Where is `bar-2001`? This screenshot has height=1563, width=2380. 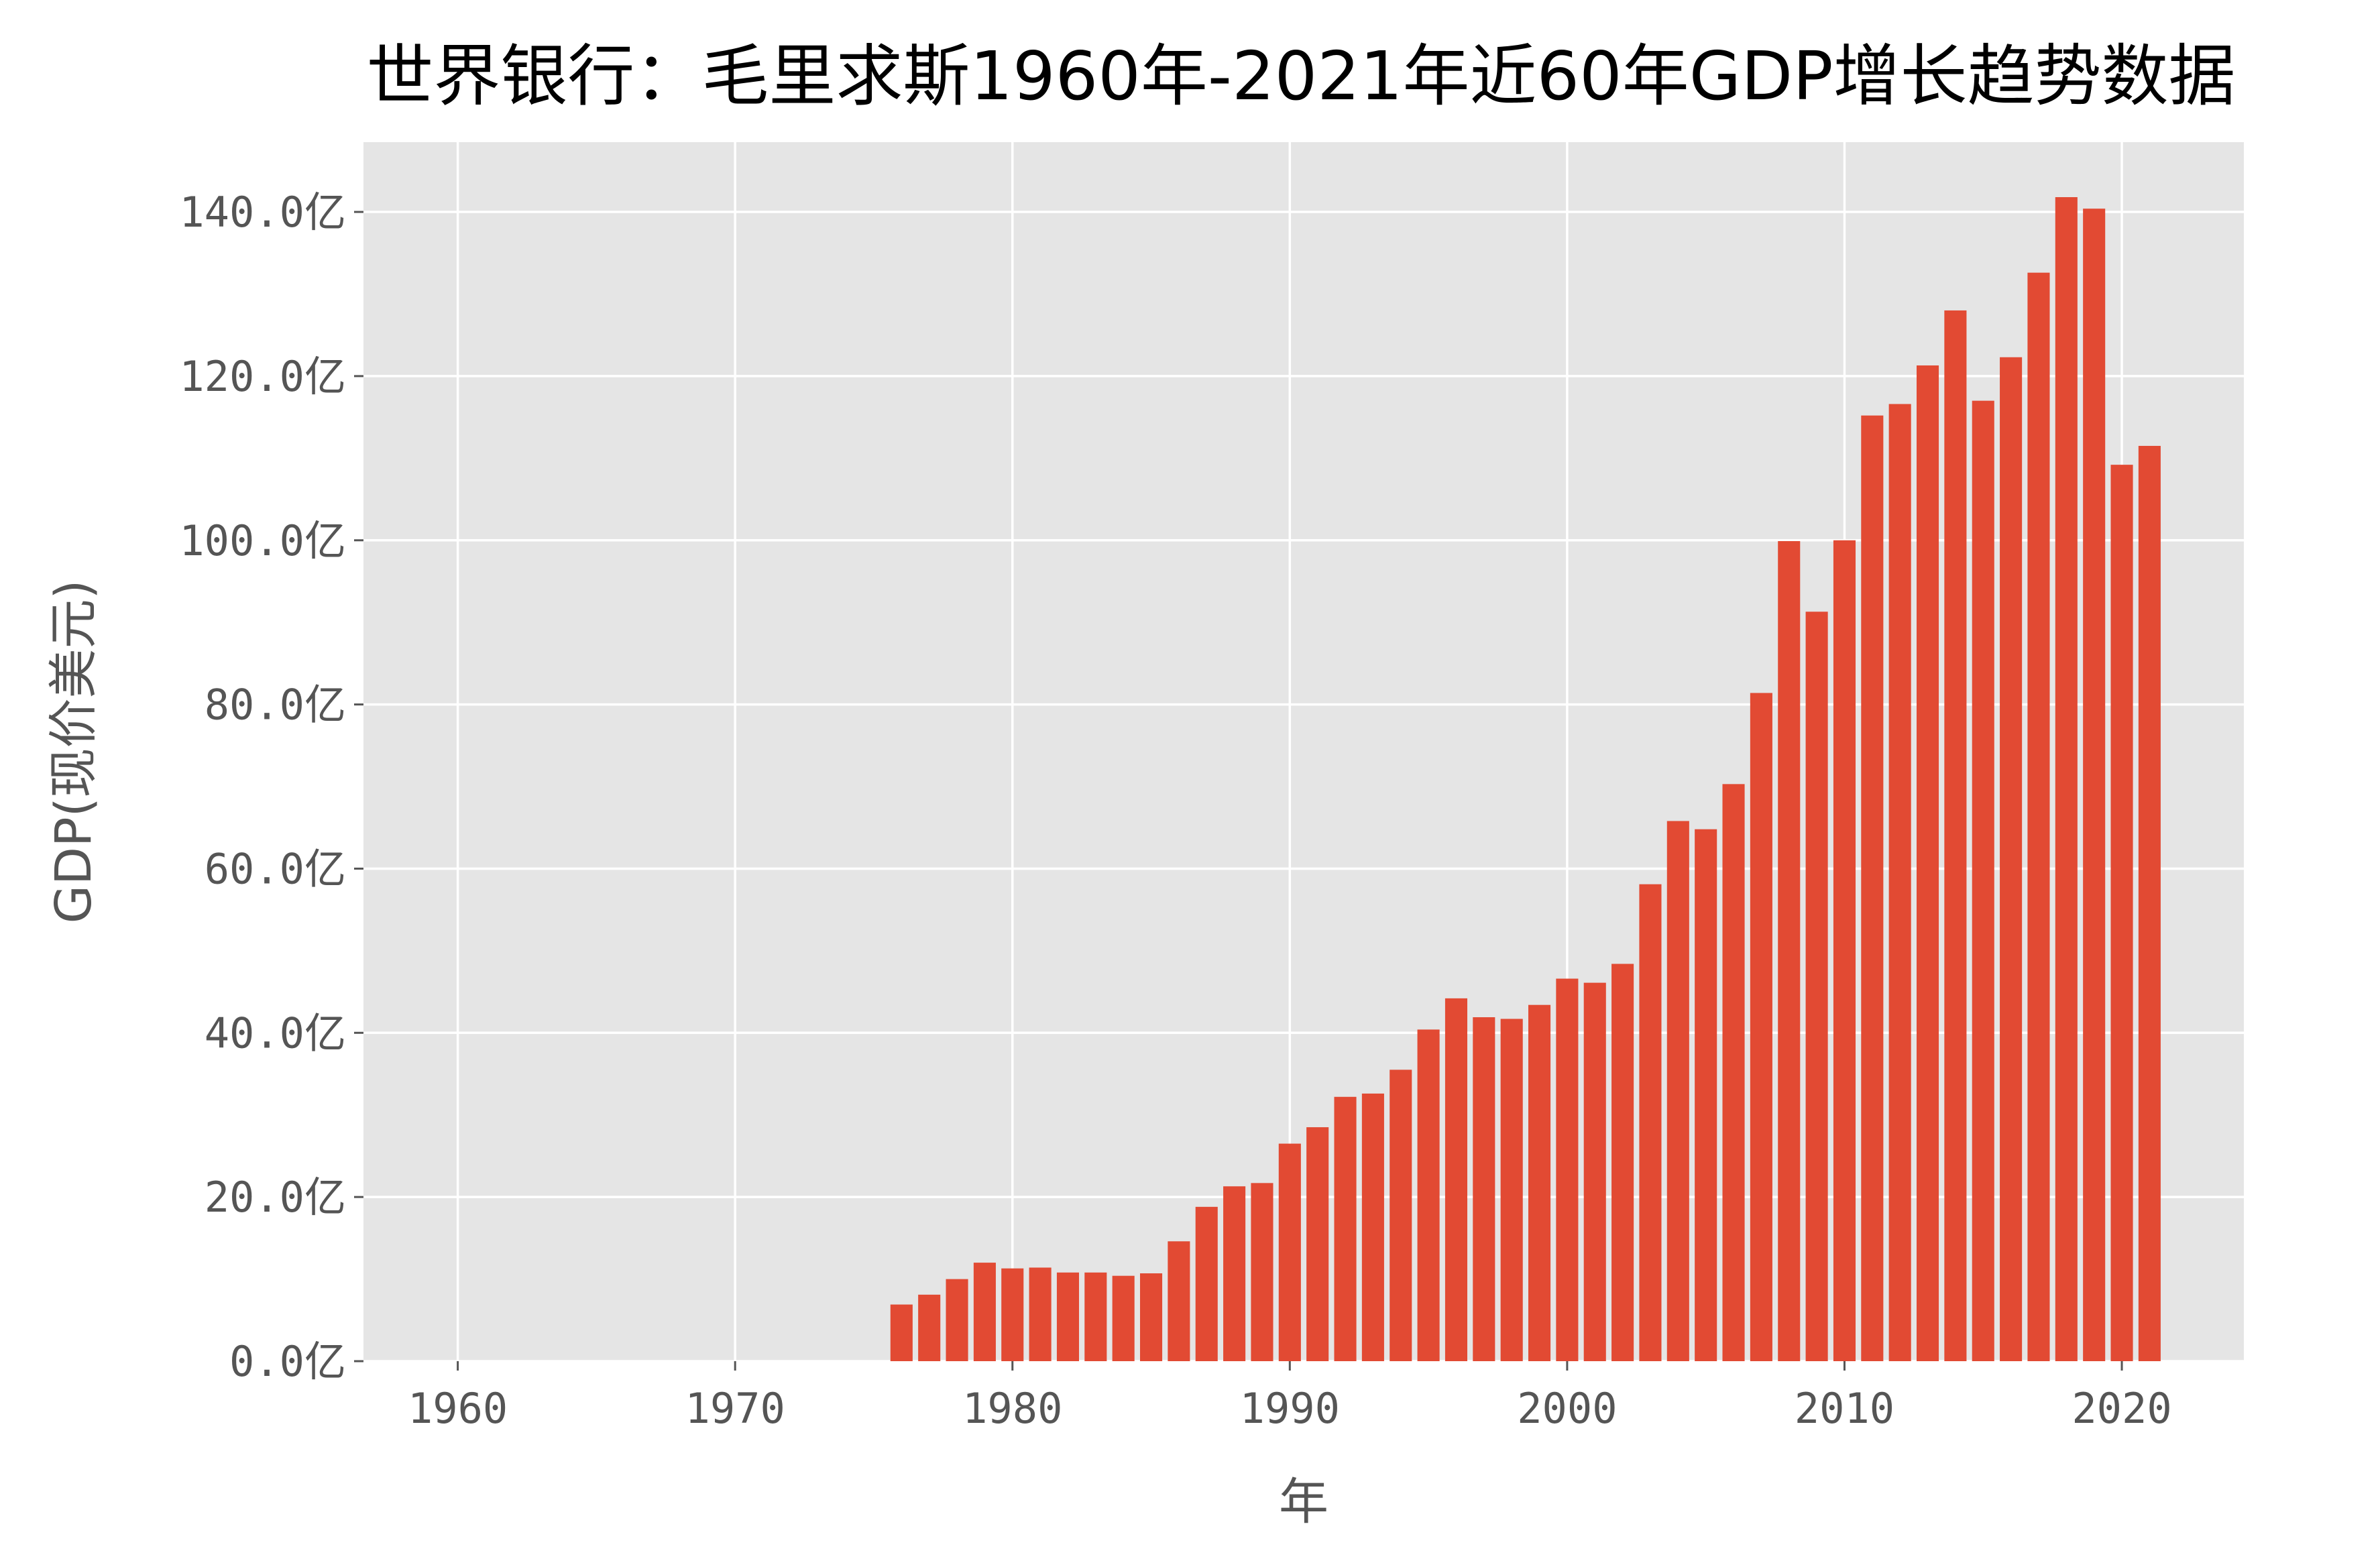 bar-2001 is located at coordinates (1594, 1171).